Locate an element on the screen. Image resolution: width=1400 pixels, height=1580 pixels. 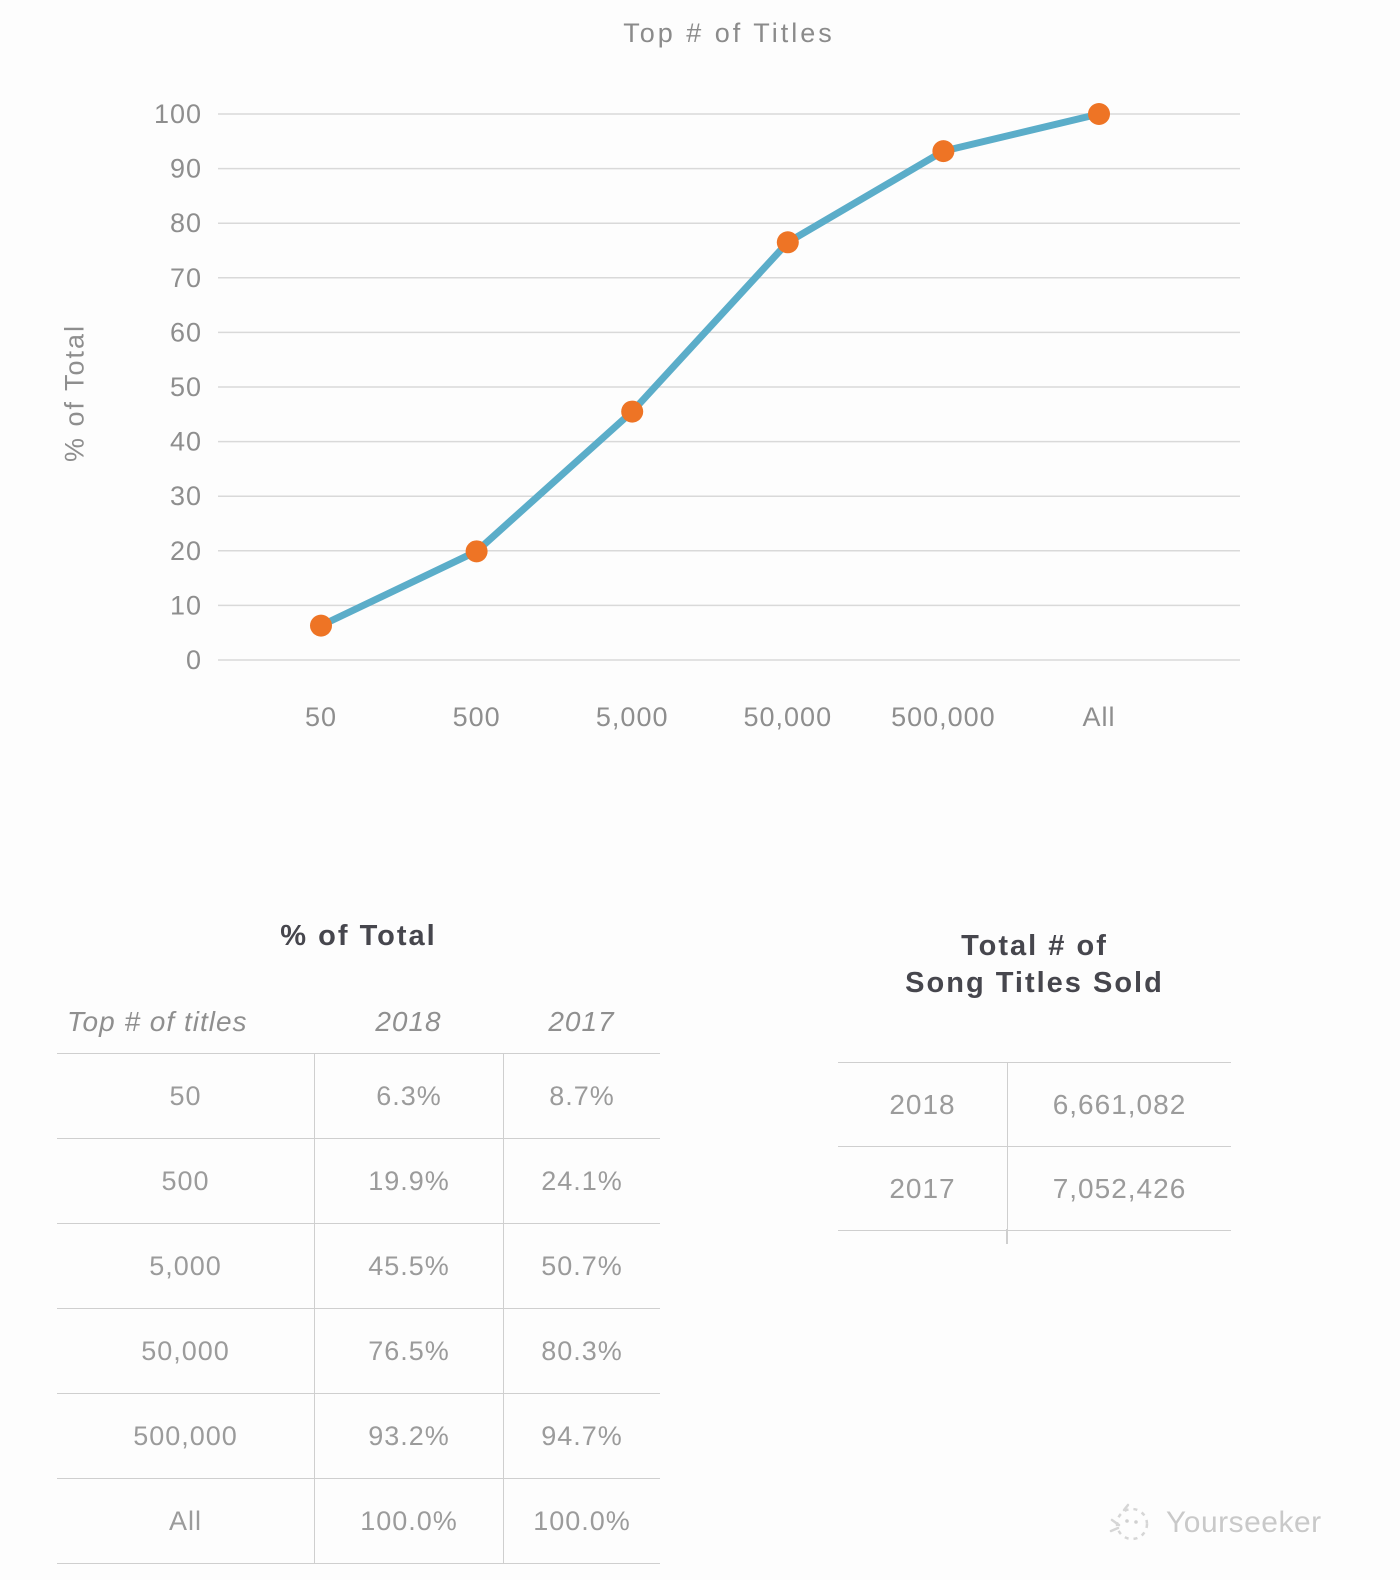
data-point-All is located at coordinates (1099, 114).